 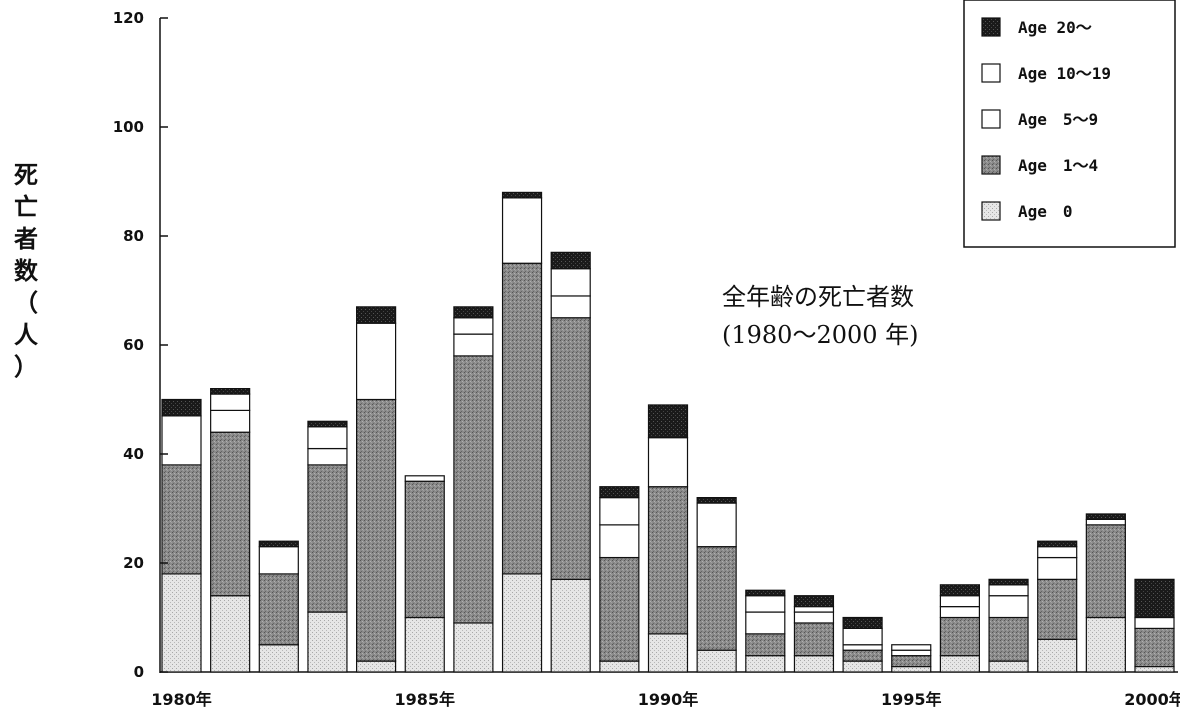 What do you see at coordinates (1058, 165) in the screenshot?
I see `legend-entry-label: Age 1～4` at bounding box center [1058, 165].